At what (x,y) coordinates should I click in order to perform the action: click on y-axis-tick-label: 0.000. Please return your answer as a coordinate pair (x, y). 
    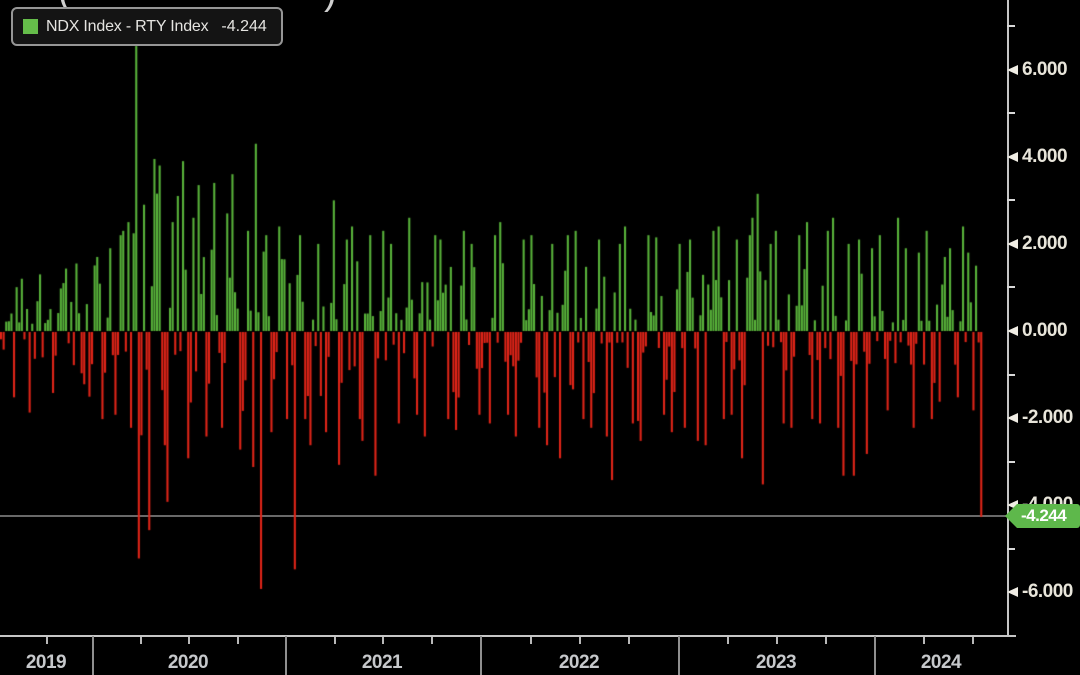
    Looking at the image, I should click on (1045, 330).